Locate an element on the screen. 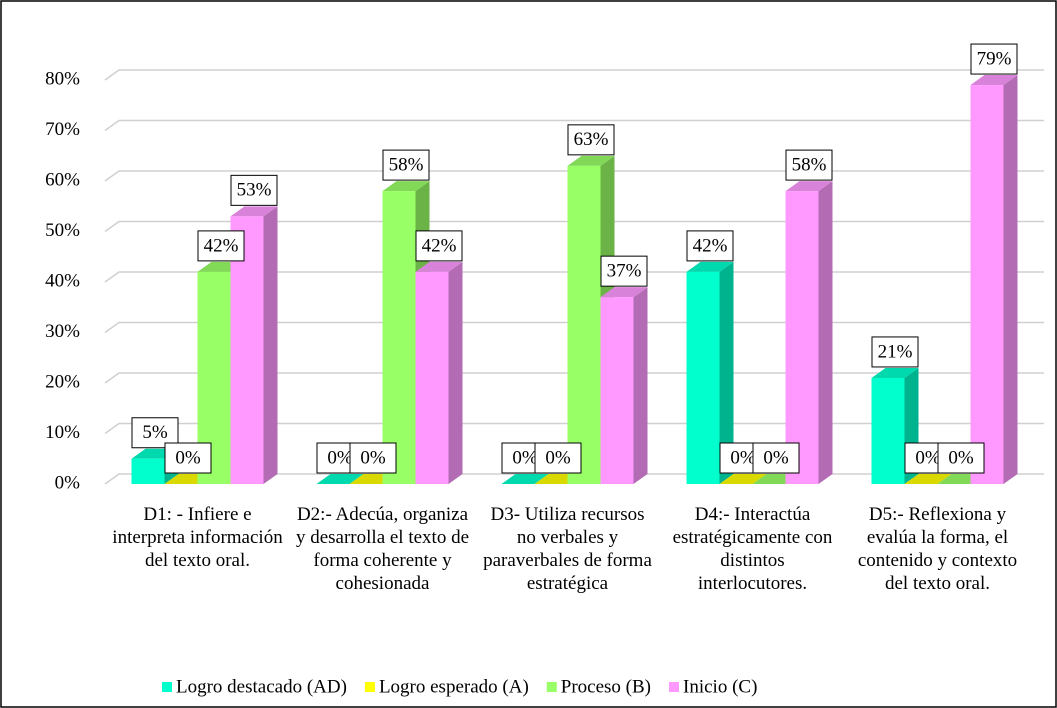  value-label: 5% is located at coordinates (155, 432).